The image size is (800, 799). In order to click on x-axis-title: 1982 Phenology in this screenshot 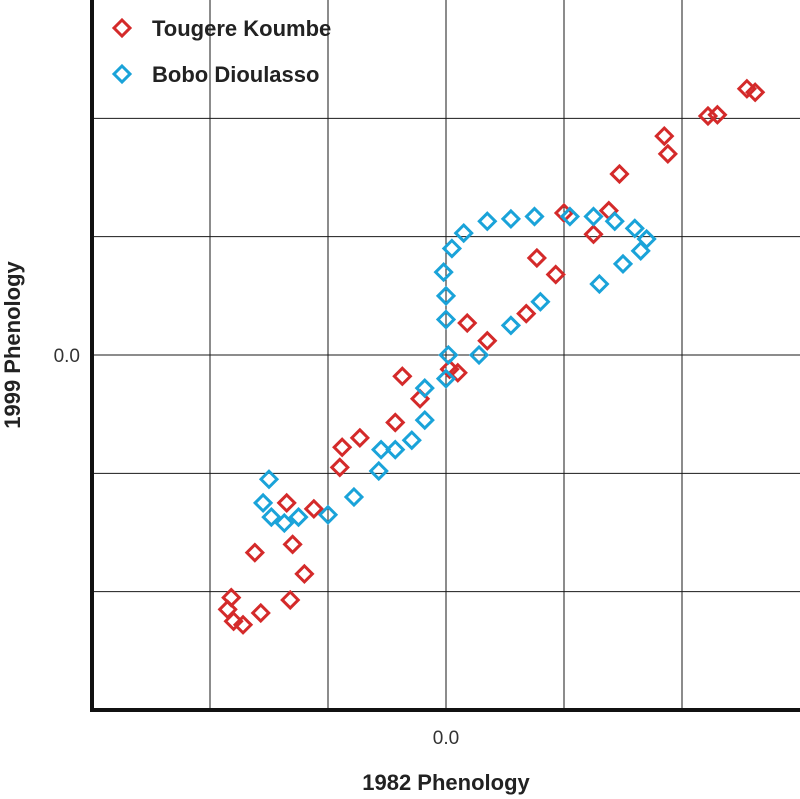, I will do `click(446, 782)`.